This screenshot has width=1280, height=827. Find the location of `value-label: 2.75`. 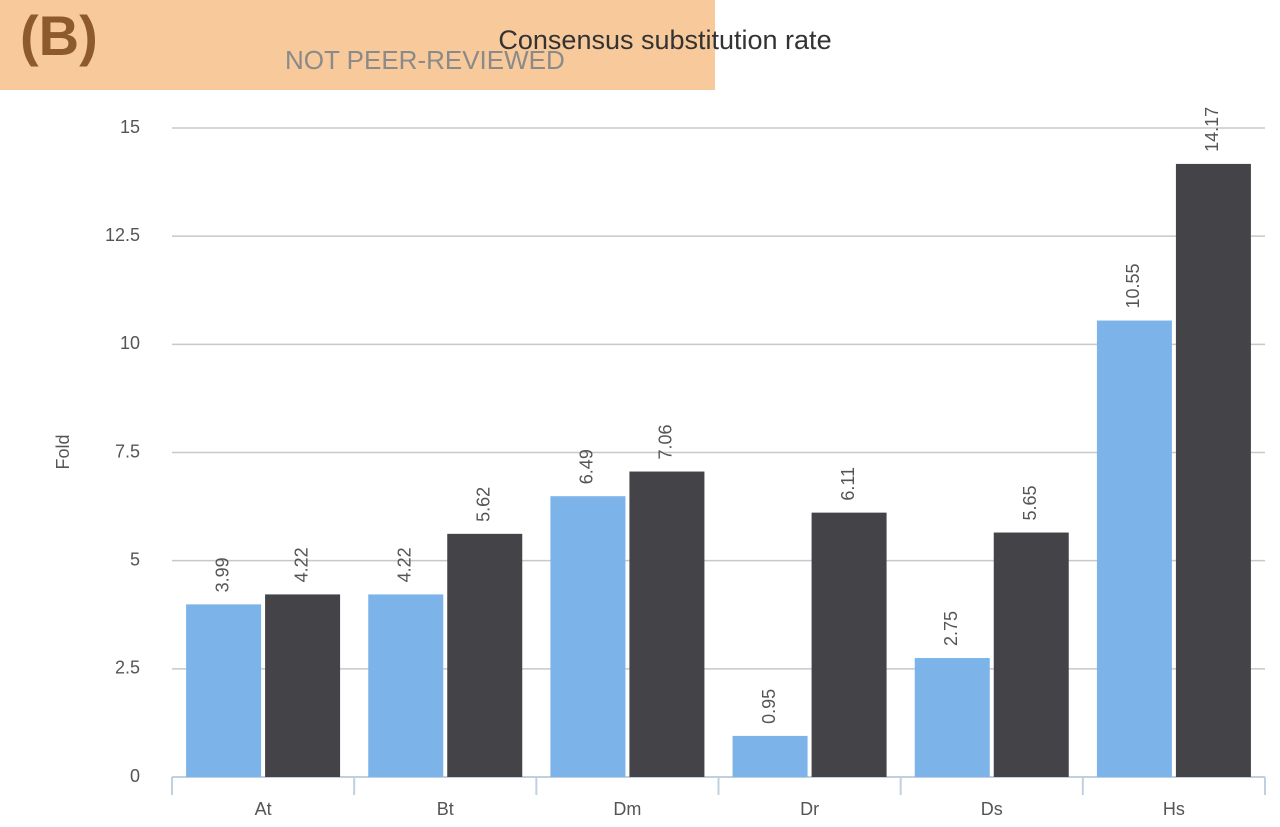

value-label: 2.75 is located at coordinates (951, 628).